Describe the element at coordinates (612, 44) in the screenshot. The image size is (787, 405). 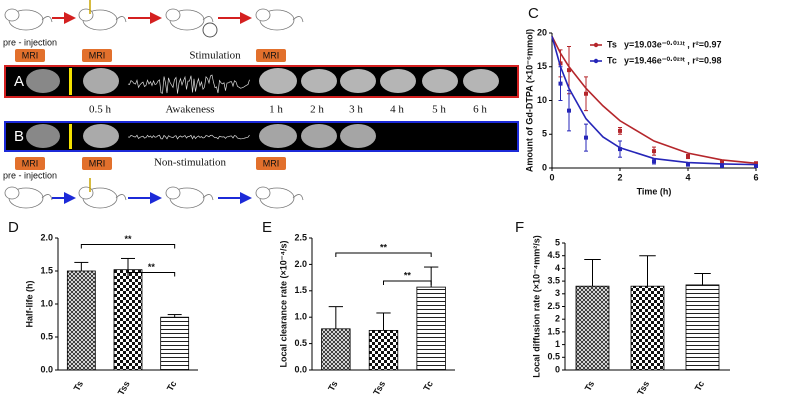
I see `legend-name: Ts` at that location.